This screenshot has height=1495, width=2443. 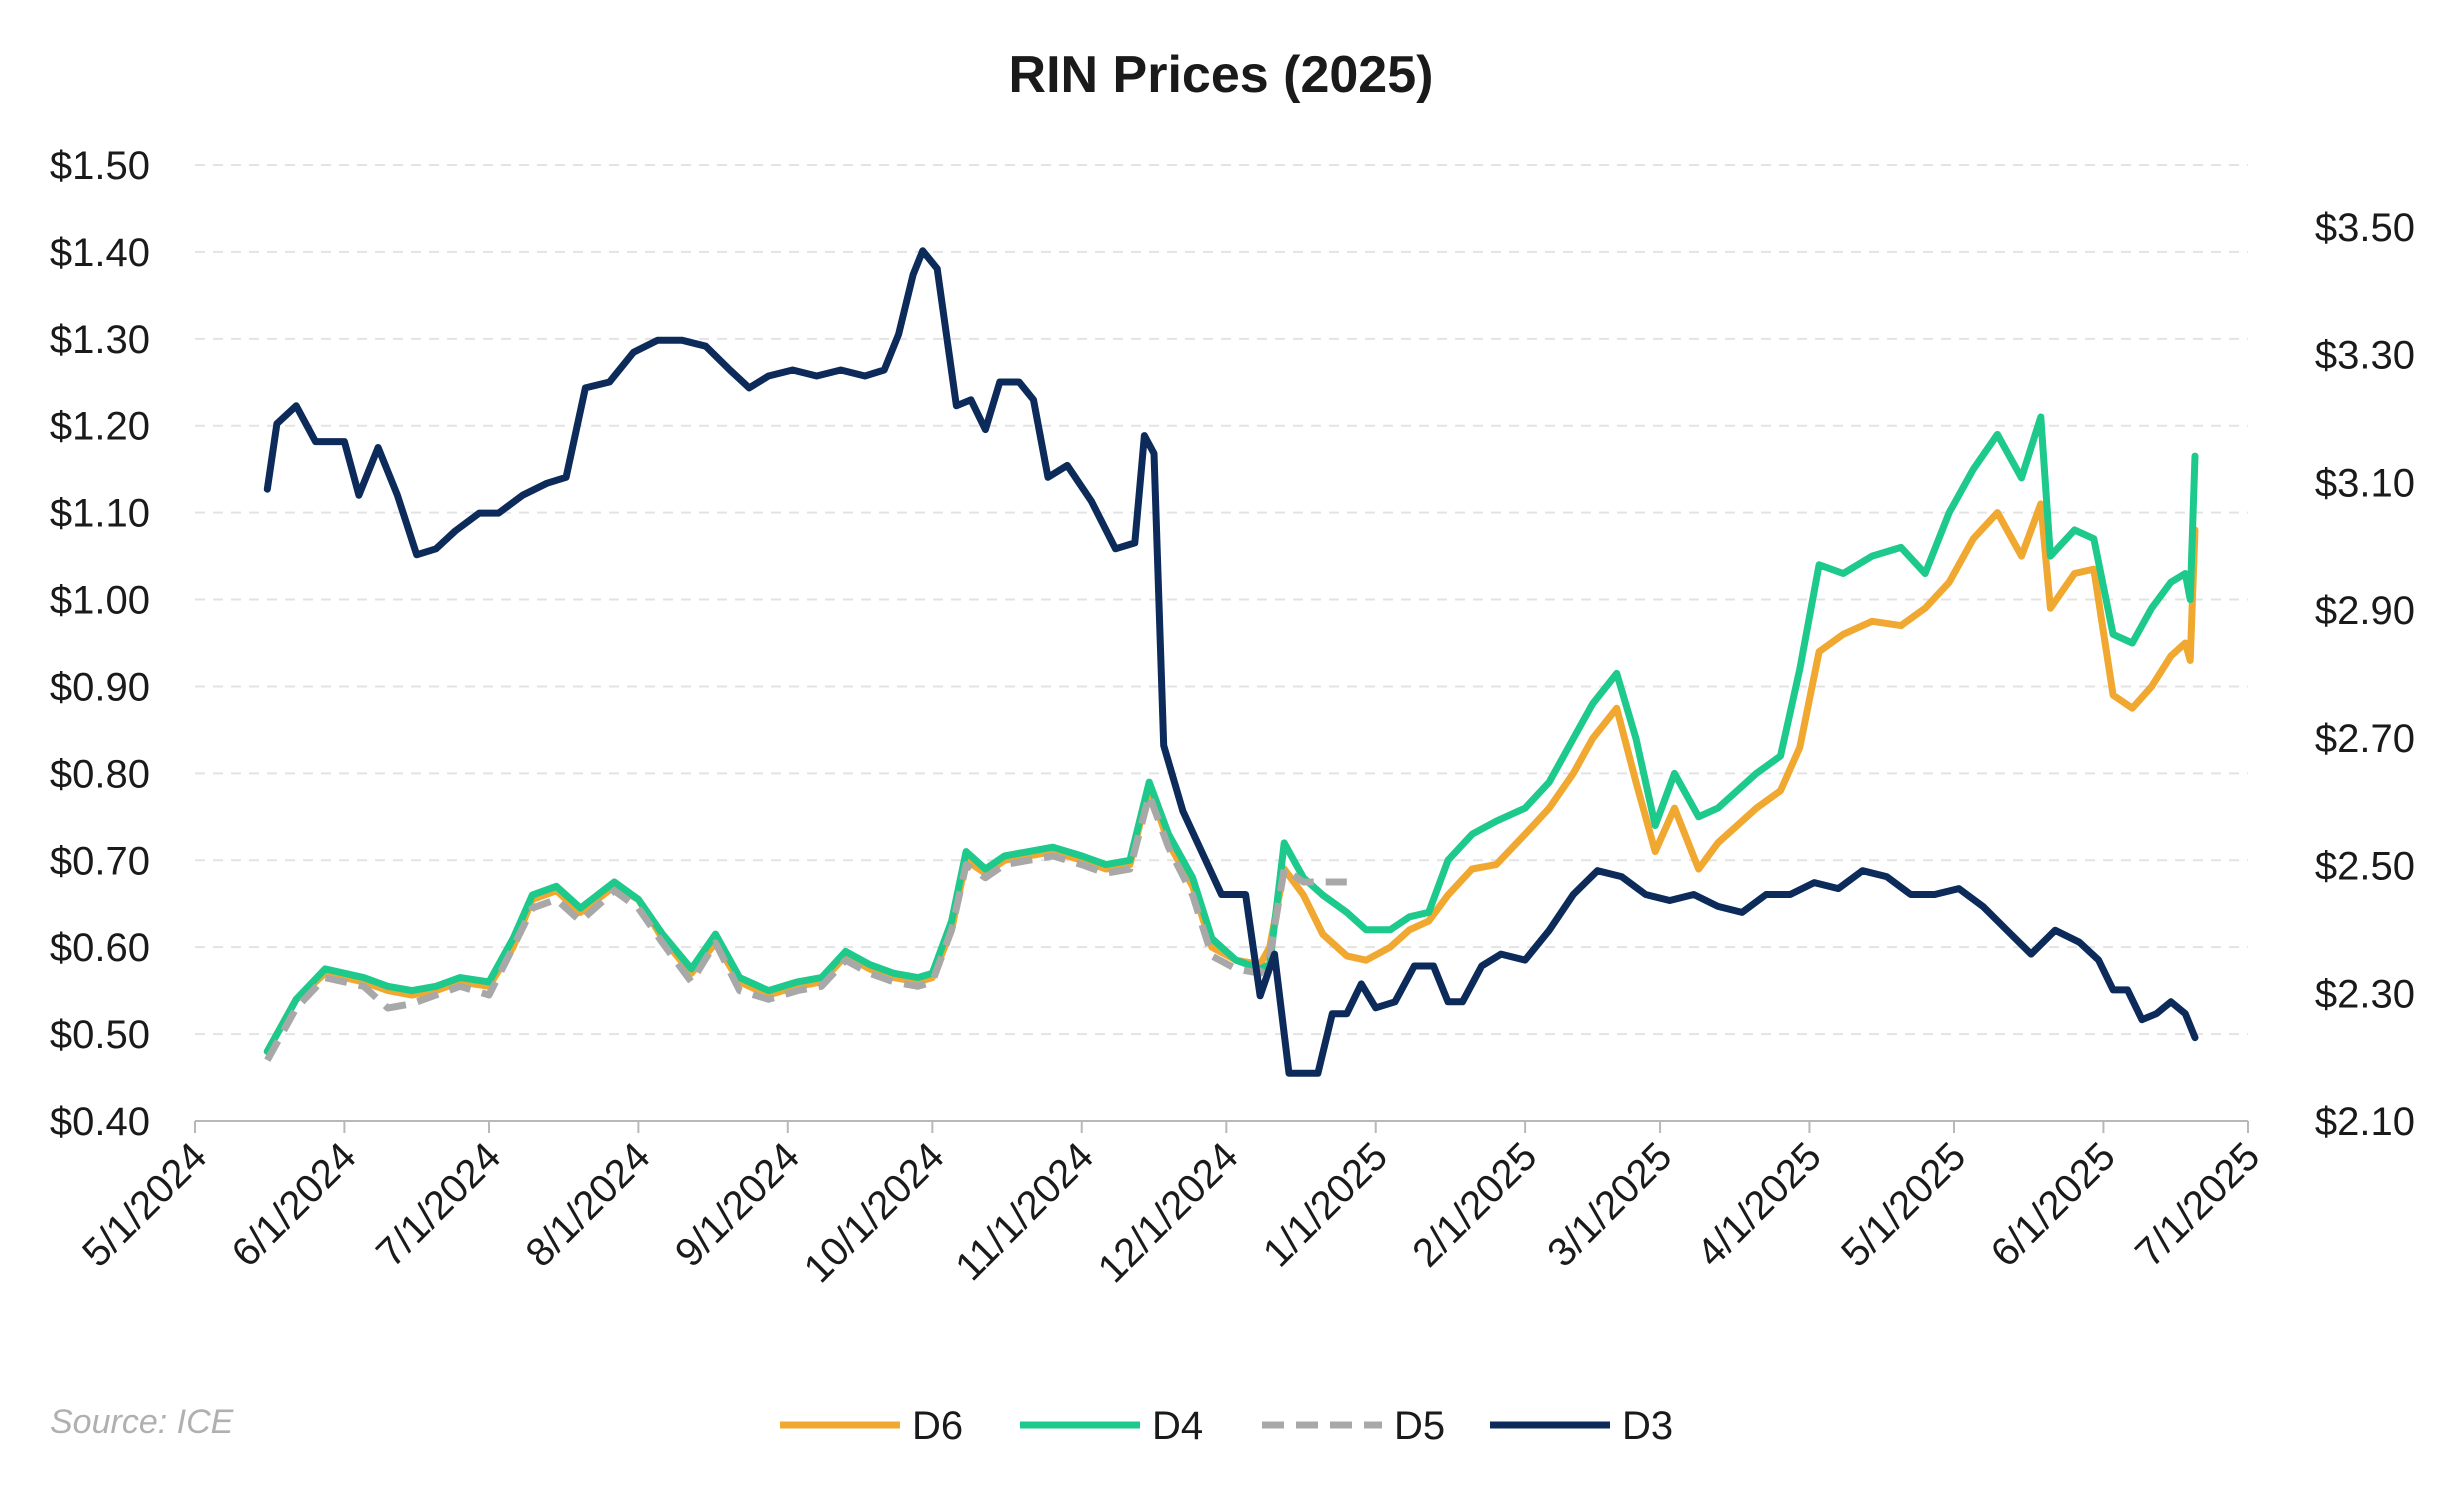 What do you see at coordinates (2365, 228) in the screenshot?
I see `y-right-tick-label: $3.50` at bounding box center [2365, 228].